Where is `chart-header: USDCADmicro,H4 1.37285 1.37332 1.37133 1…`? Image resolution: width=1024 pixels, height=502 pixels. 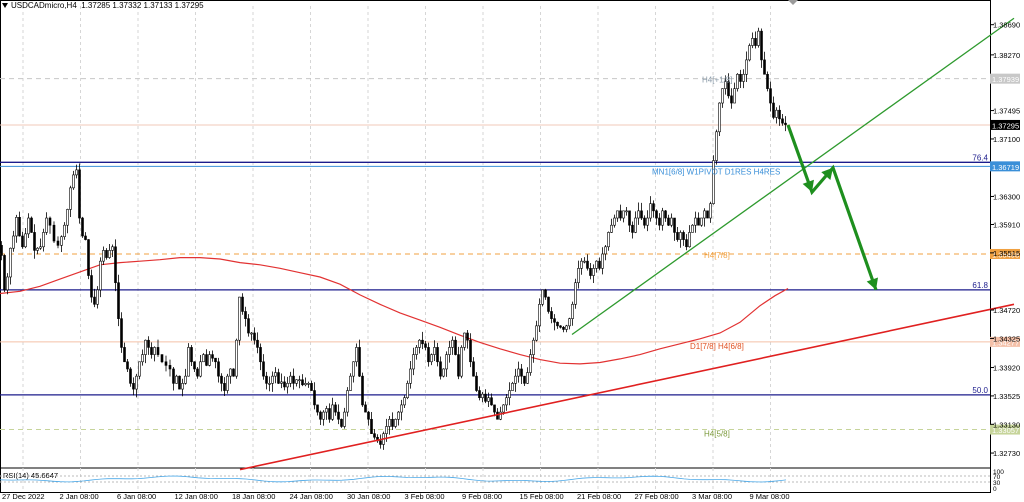 chart-header: USDCADmicro,H4 1.37285 1.37332 1.37133 1… is located at coordinates (103, 5).